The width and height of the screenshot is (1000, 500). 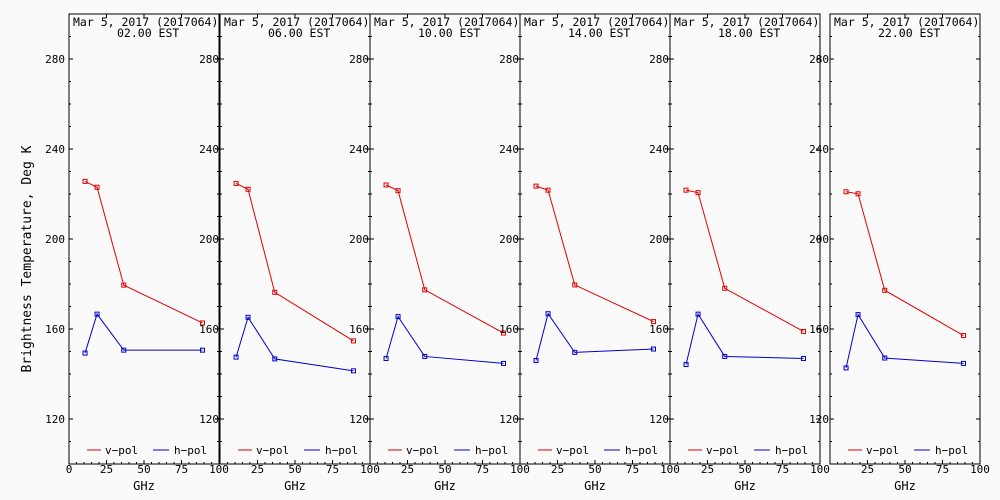 What do you see at coordinates (148, 33) in the screenshot?
I see `panel-subtitle: 02.00 EST` at bounding box center [148, 33].